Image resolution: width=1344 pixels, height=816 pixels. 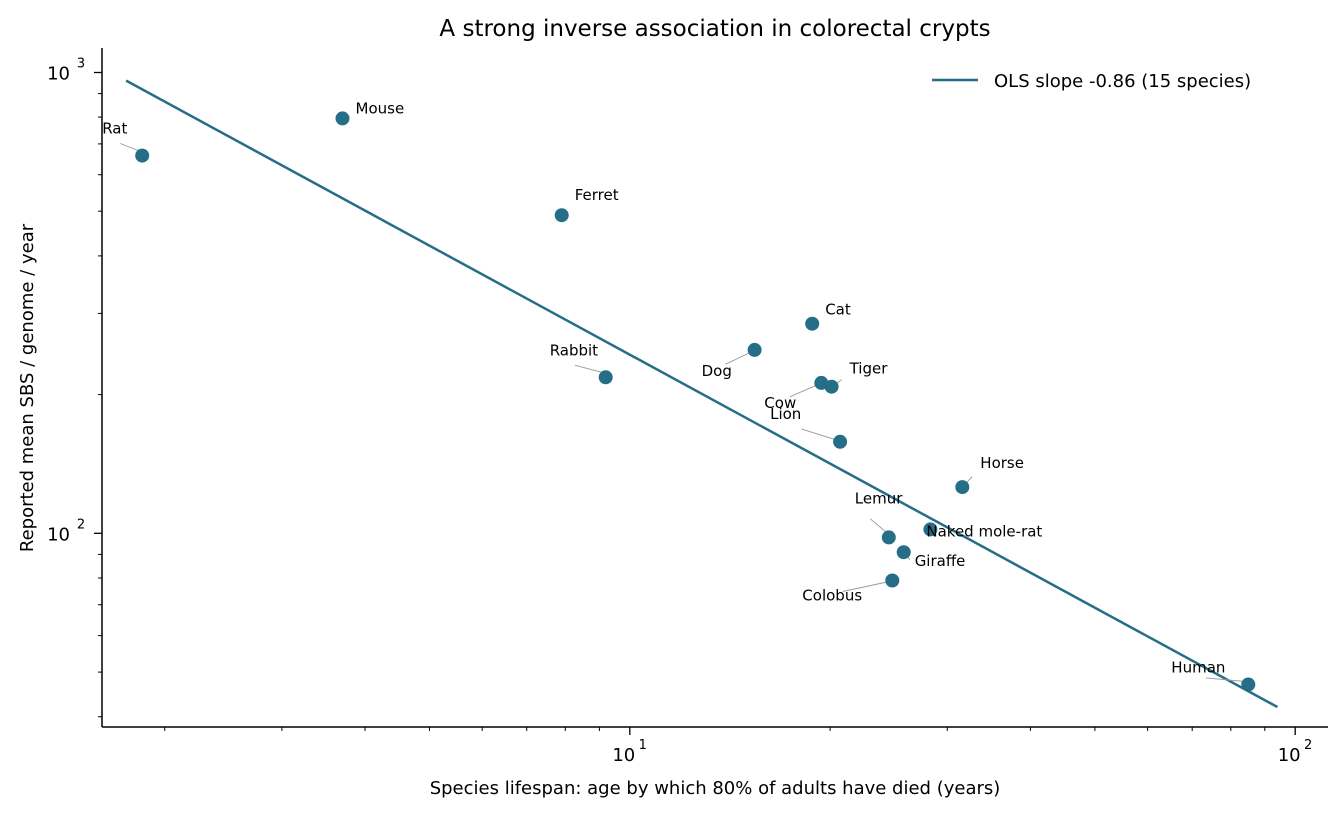 I want to click on x-axis-ticks: 10 1 10 2, so click(x=738, y=746).